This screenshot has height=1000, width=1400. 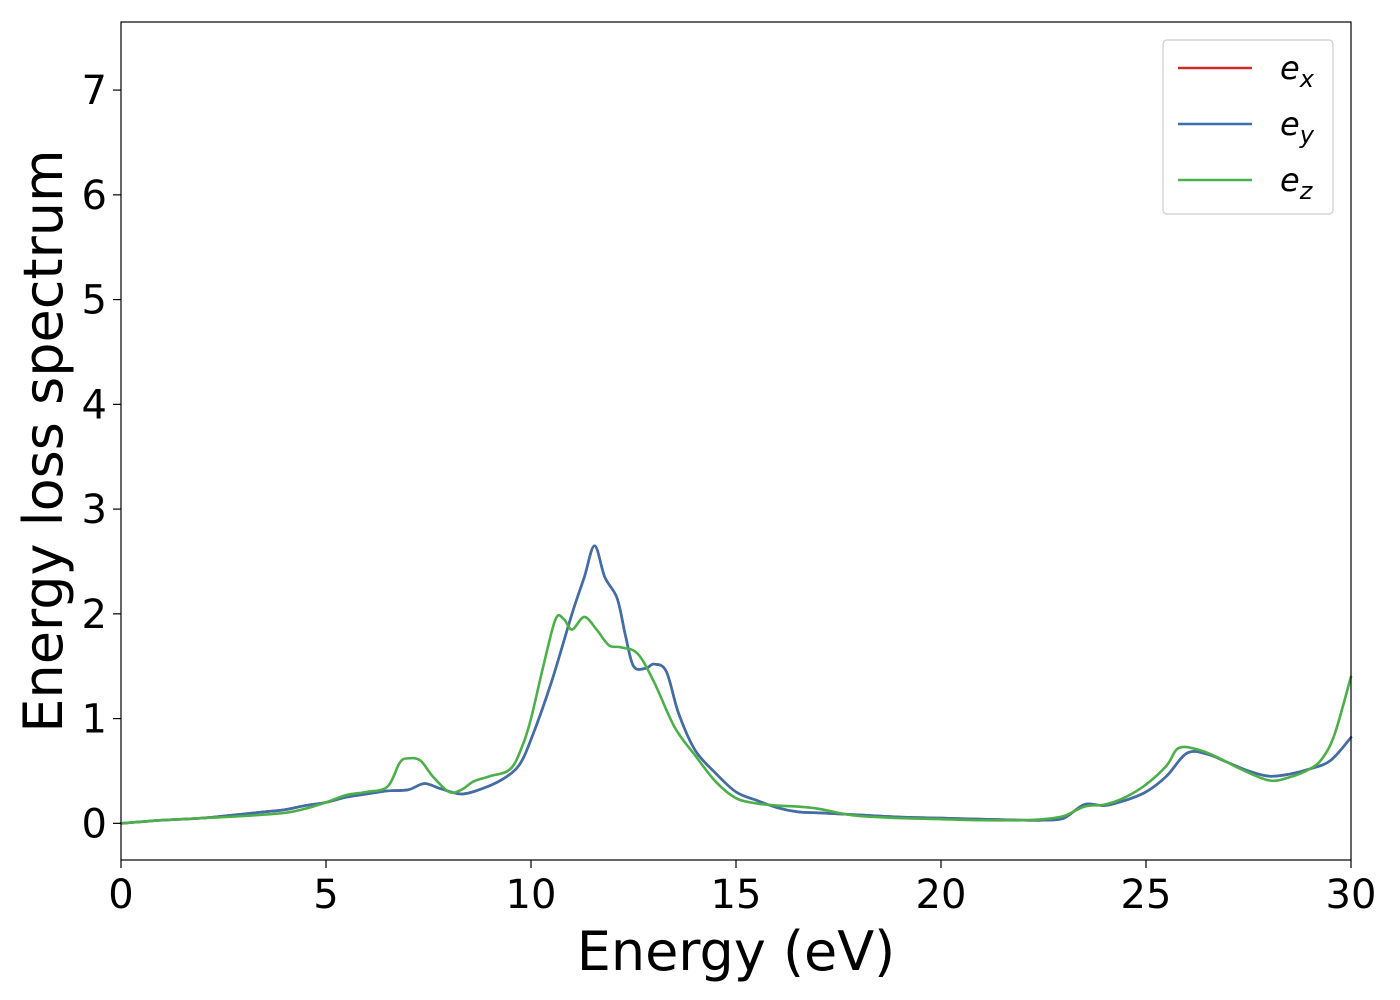 I want to click on x-axis-label: Energy (eV), so click(x=736, y=951).